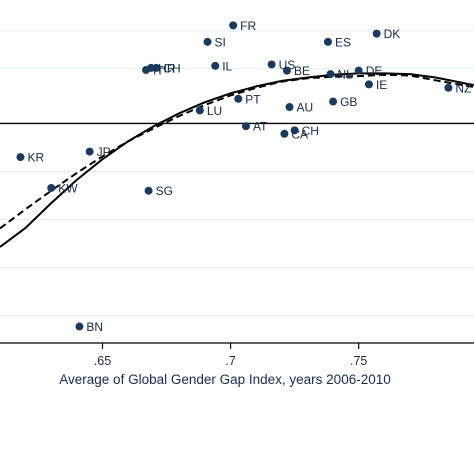 The height and width of the screenshot is (474, 474). I want to click on point-label-kw-23: KW, so click(68, 188).